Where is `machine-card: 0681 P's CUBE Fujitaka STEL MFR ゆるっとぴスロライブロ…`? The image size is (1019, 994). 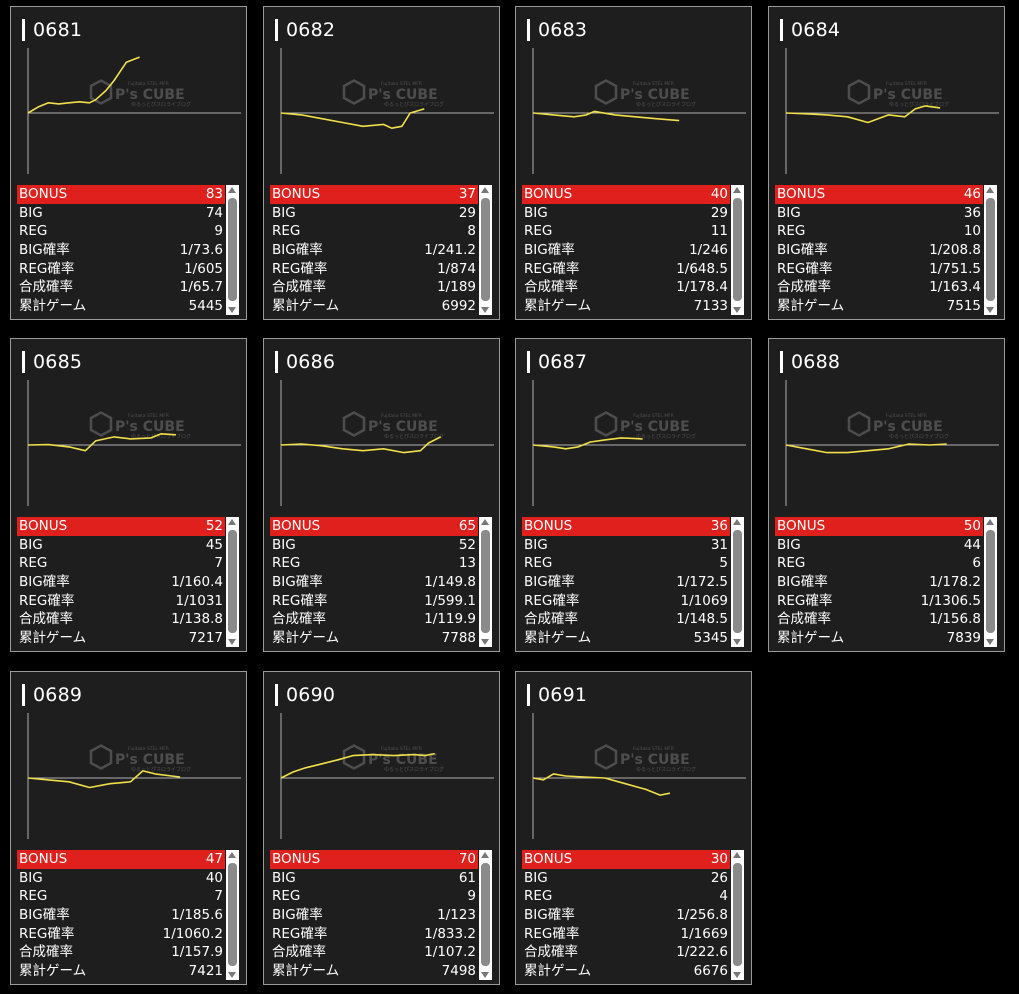
machine-card: 0681 P's CUBE Fujitaka STEL MFR ゆるっとぴスロライブロ… is located at coordinates (128, 163).